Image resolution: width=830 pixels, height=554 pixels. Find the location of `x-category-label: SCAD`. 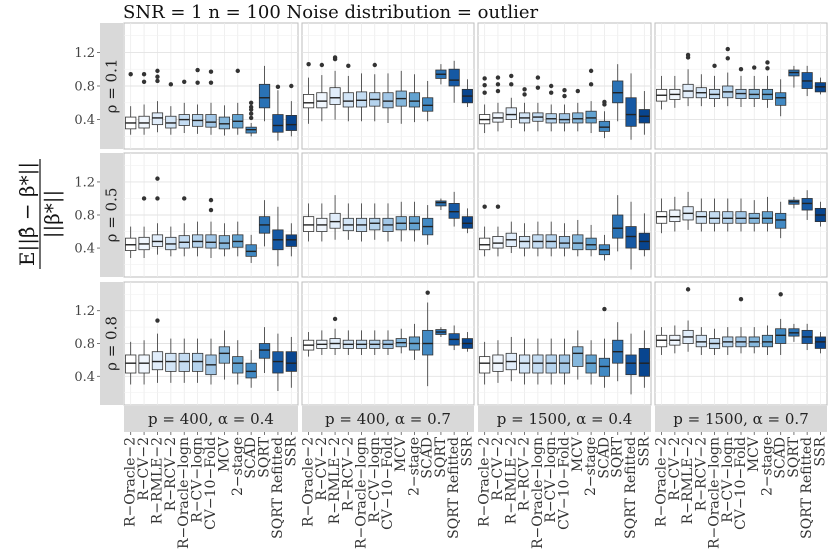

x-category-label: SCAD is located at coordinates (428, 458).